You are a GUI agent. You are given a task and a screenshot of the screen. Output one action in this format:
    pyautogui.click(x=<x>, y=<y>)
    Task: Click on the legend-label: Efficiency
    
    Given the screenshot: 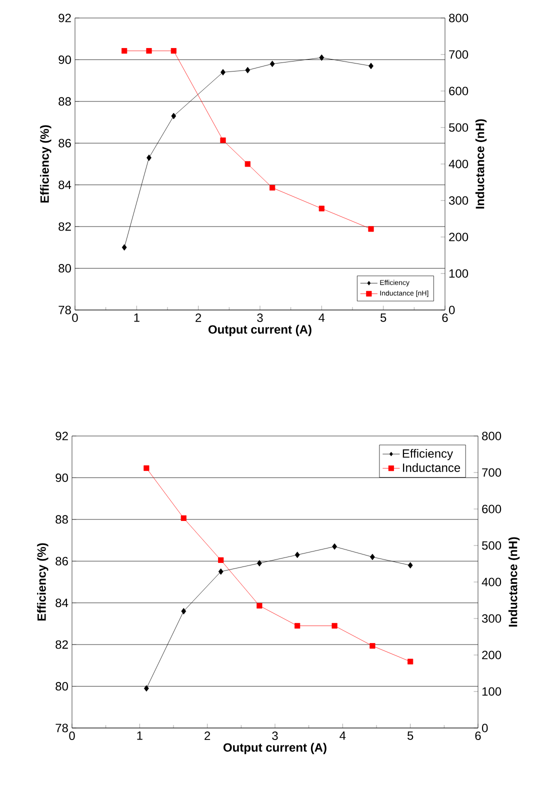 What is the action you would take?
    pyautogui.click(x=428, y=454)
    